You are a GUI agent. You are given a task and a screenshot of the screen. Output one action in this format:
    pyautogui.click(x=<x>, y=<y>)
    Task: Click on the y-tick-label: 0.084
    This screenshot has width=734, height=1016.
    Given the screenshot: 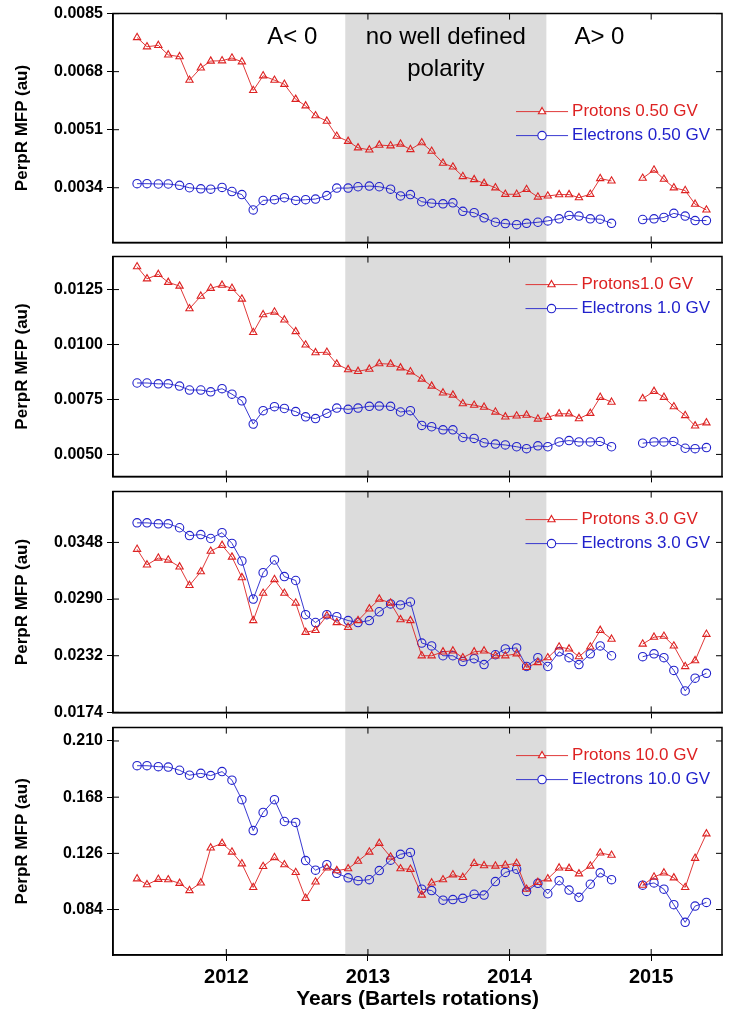 What is the action you would take?
    pyautogui.click(x=83, y=908)
    